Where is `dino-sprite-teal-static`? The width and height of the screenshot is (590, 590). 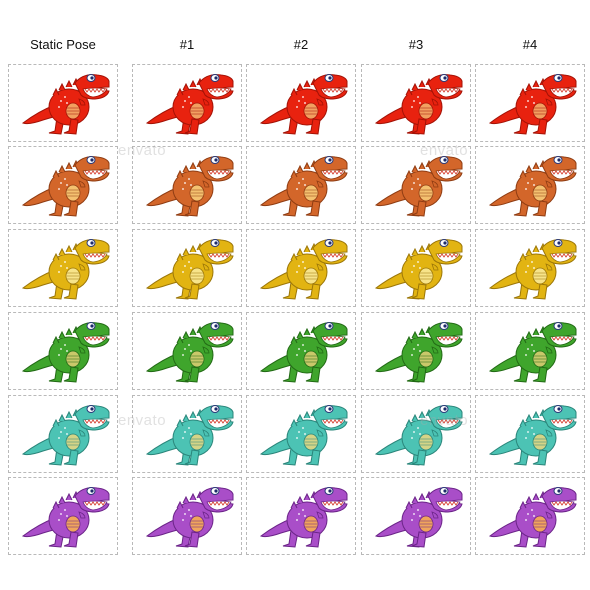
dino-sprite-teal-static is located at coordinates (63, 434).